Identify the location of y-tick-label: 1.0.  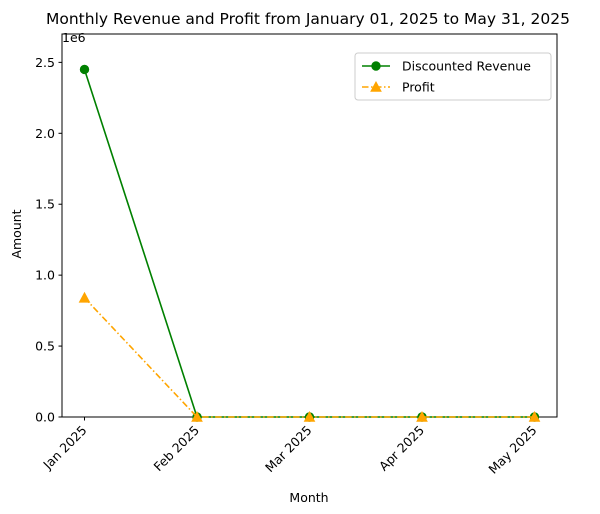
(45, 275).